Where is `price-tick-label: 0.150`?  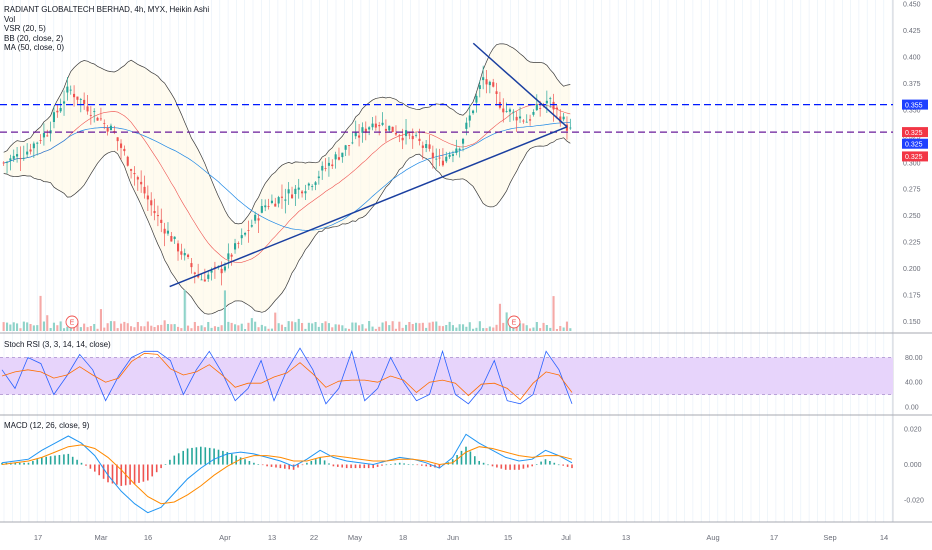 price-tick-label: 0.150 is located at coordinates (912, 322).